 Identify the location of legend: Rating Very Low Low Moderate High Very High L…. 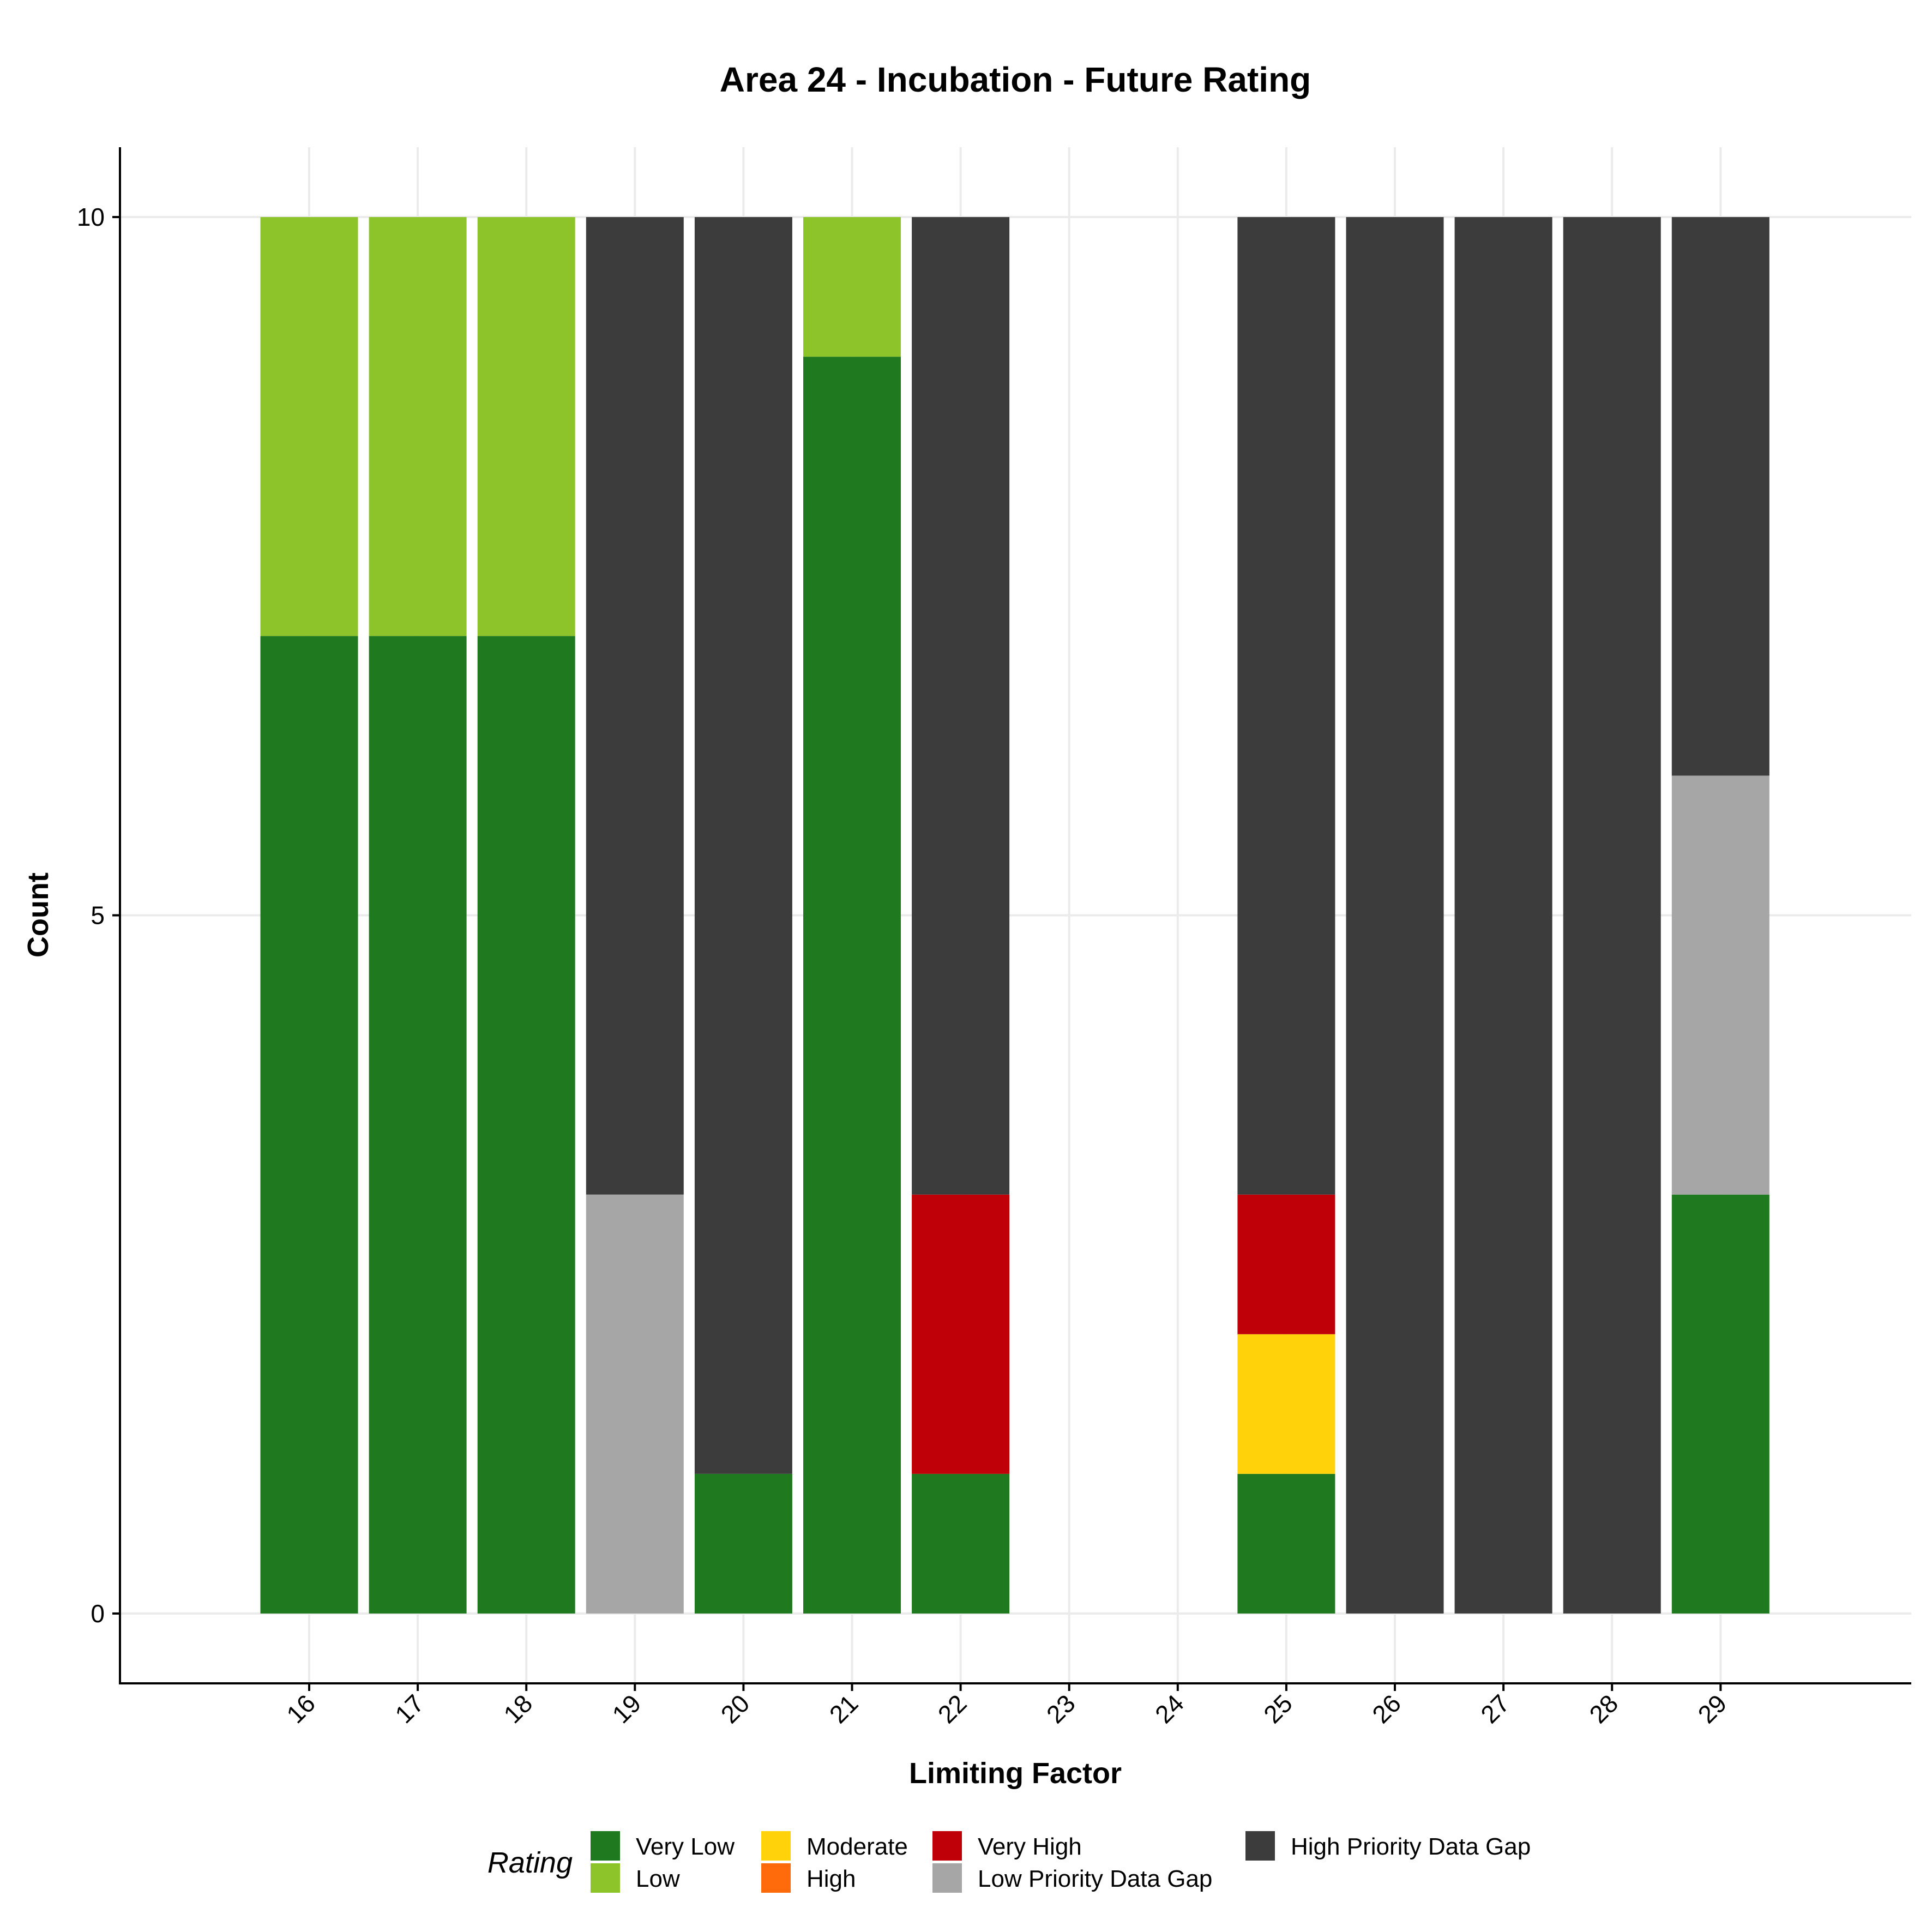
(1009, 1862).